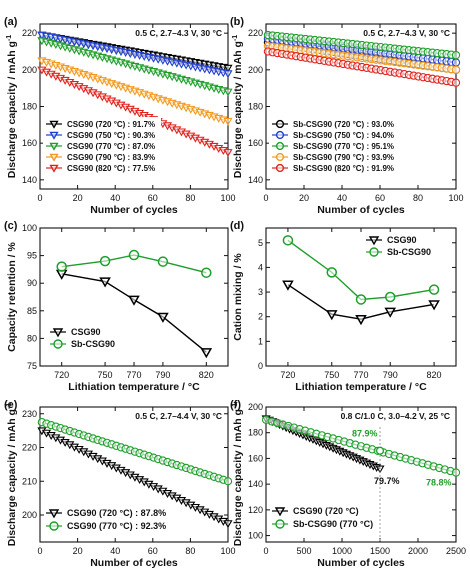 This screenshot has width=470, height=572. Describe the element at coordinates (116, 513) in the screenshot. I see `legend-label: CSG90 (720 °C) : 87.8%` at that location.